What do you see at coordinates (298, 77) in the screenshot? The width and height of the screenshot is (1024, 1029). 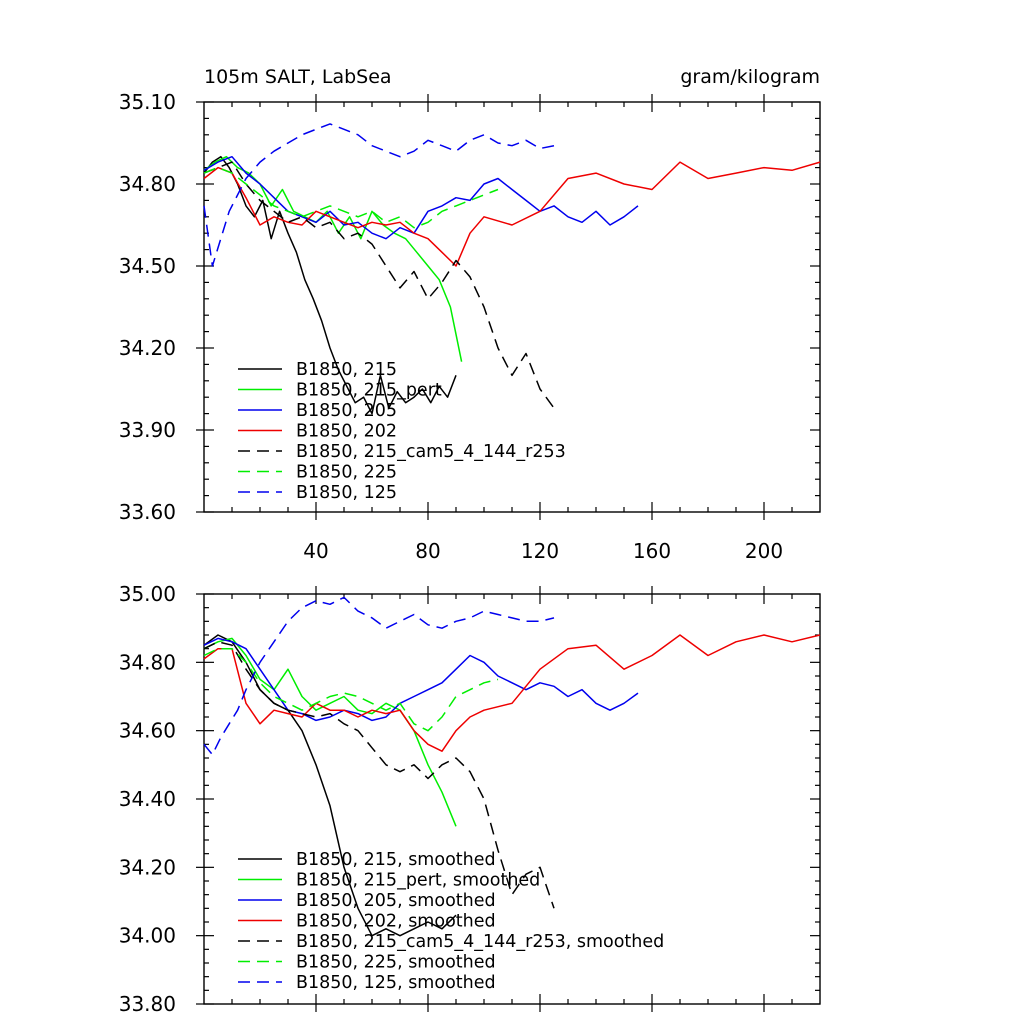 I see `chart-title: 105m SALT, LabSea` at bounding box center [298, 77].